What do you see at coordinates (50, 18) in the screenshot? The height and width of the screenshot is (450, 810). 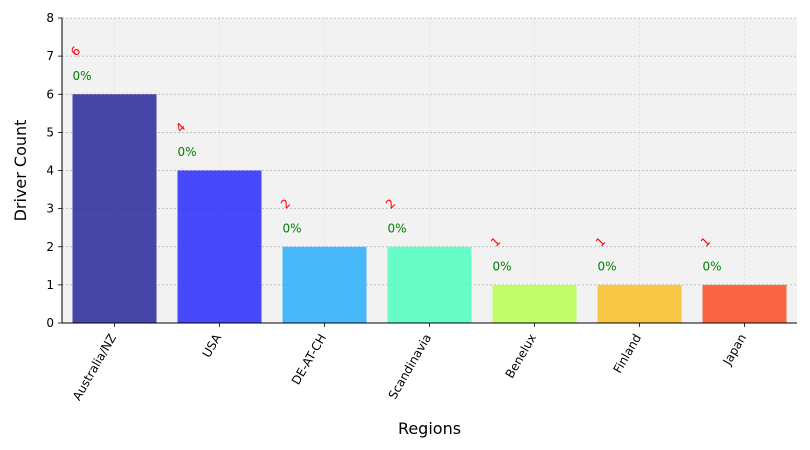 I see `y-tick-label: 8` at bounding box center [50, 18].